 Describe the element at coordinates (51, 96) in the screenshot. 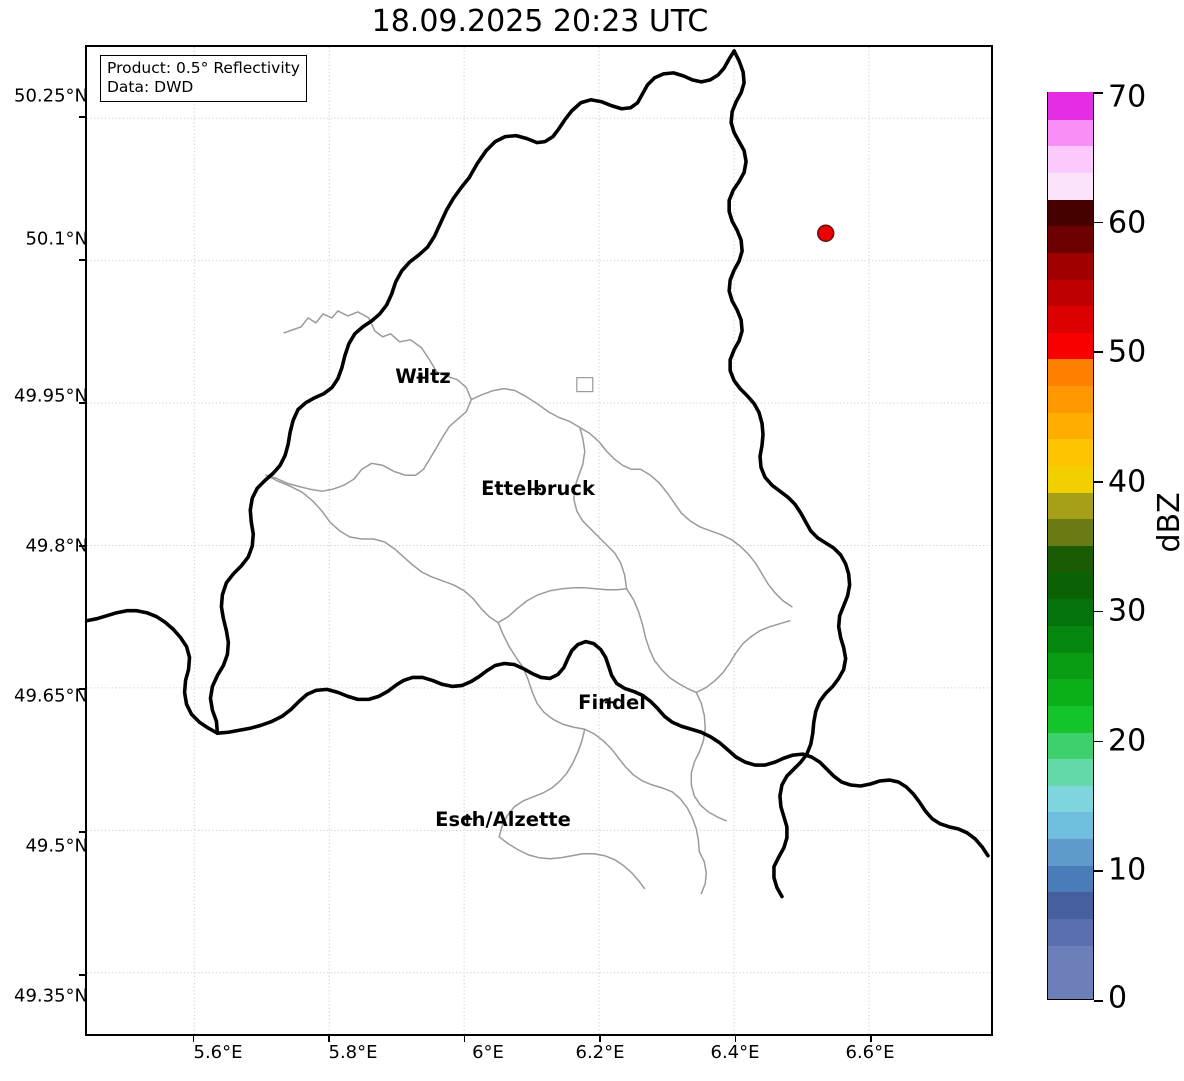

I see `lat-tick-label-0: 50.25°N` at that location.